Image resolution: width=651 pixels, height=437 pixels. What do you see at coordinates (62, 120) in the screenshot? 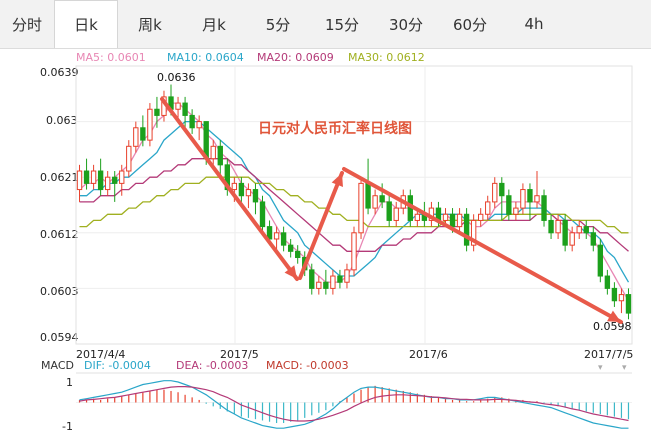
I see `y-tick-label: 0.063` at bounding box center [62, 120].